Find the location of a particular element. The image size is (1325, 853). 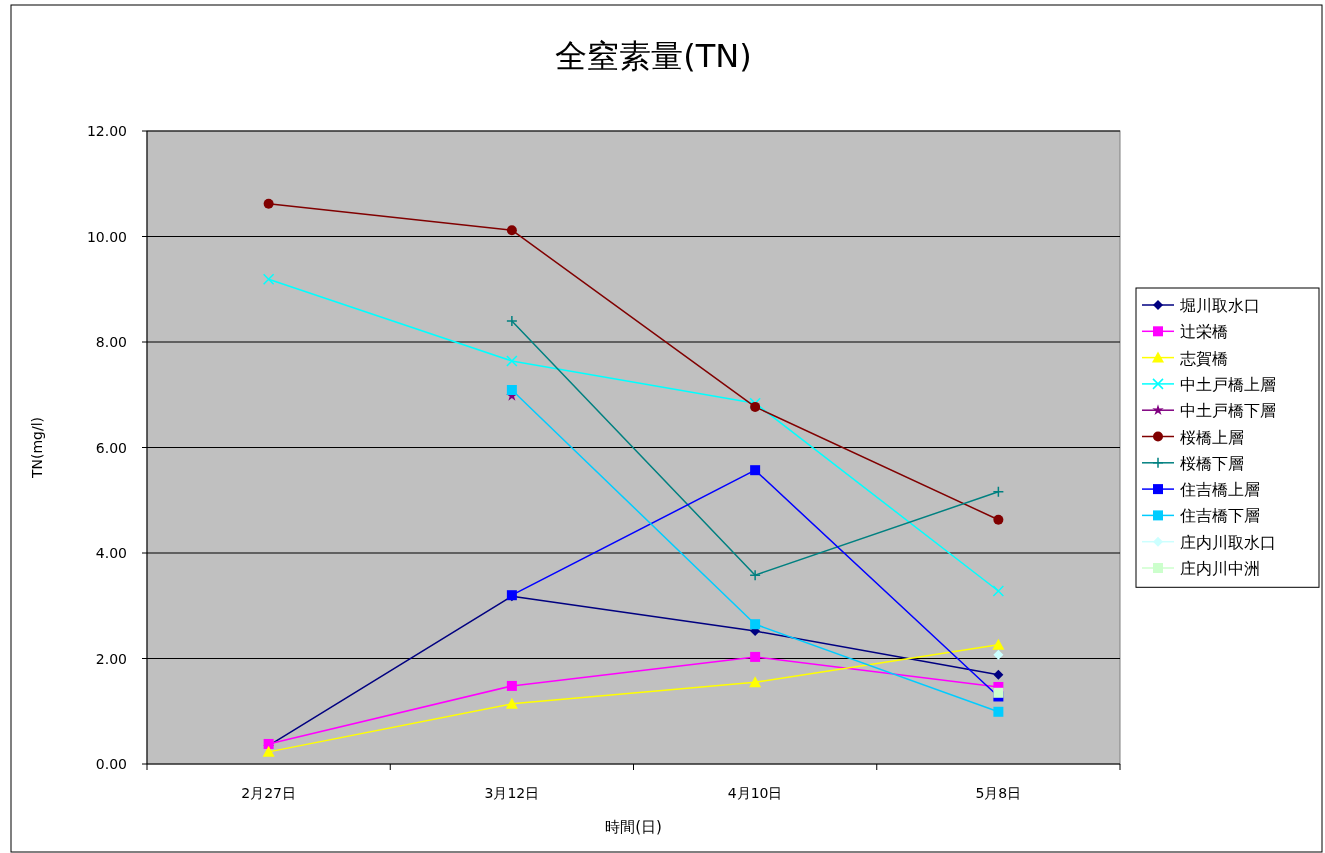

legend-label: 庄内川取水口 is located at coordinates (1228, 542).